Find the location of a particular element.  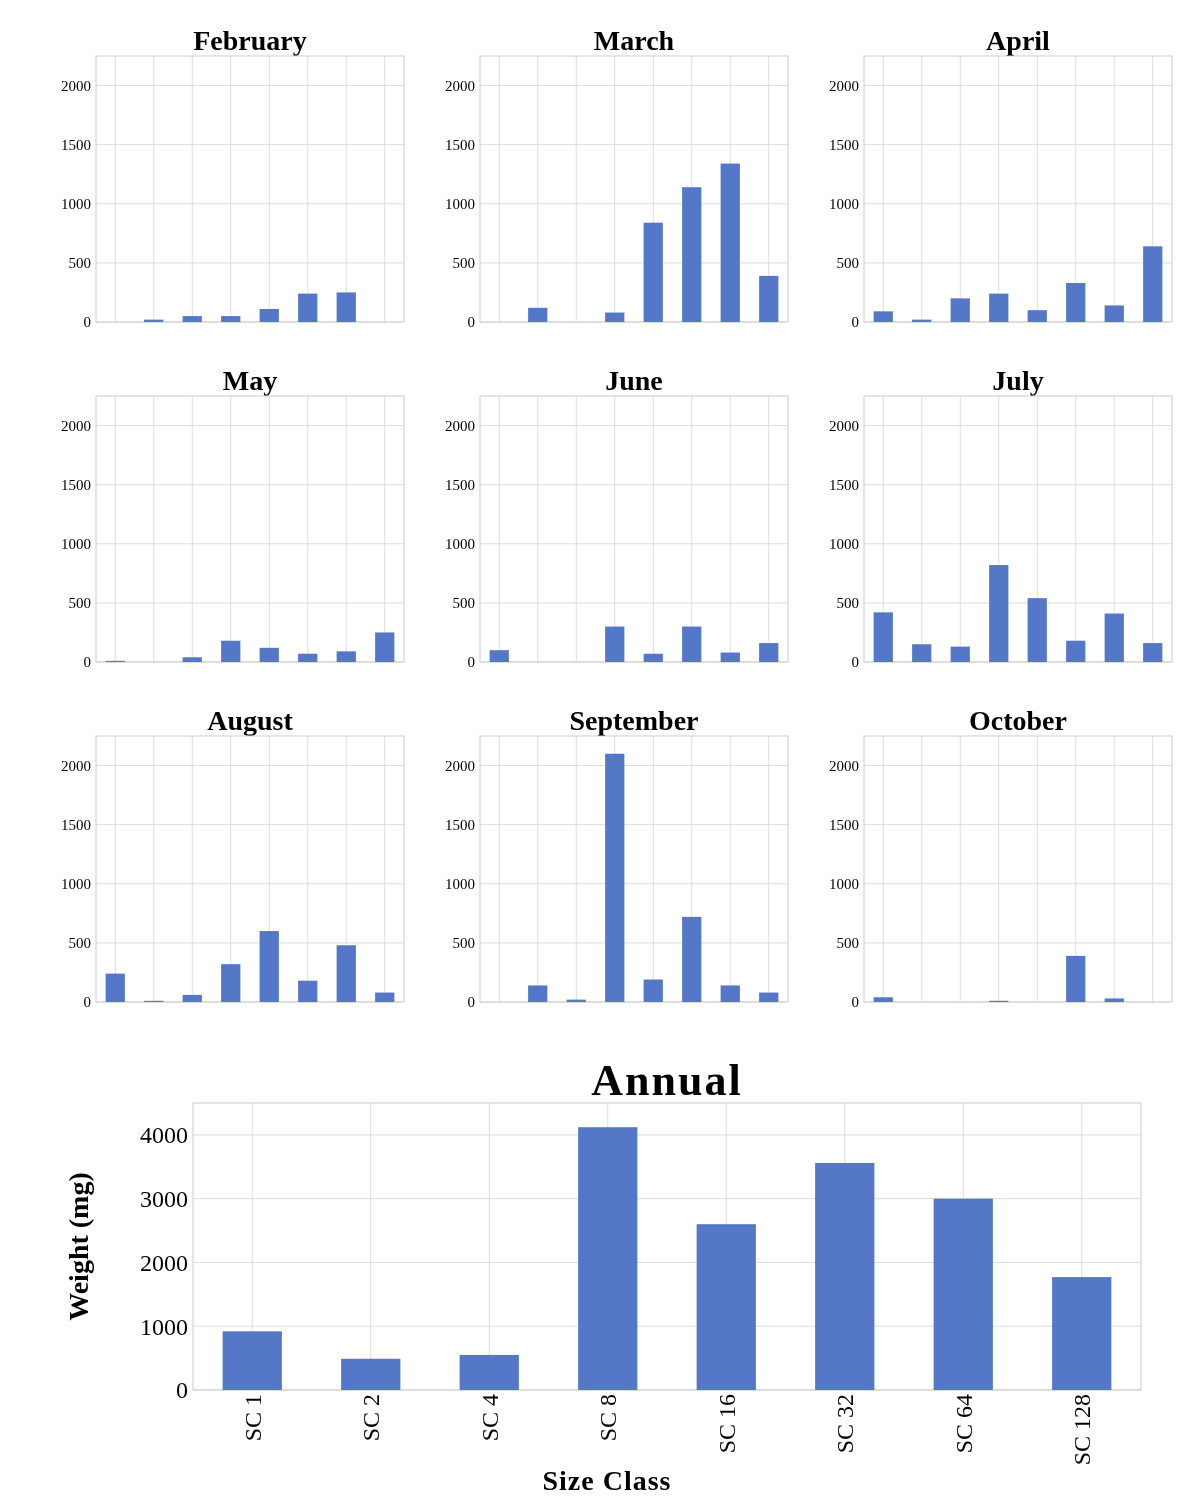

chart-title: April is located at coordinates (1018, 40).